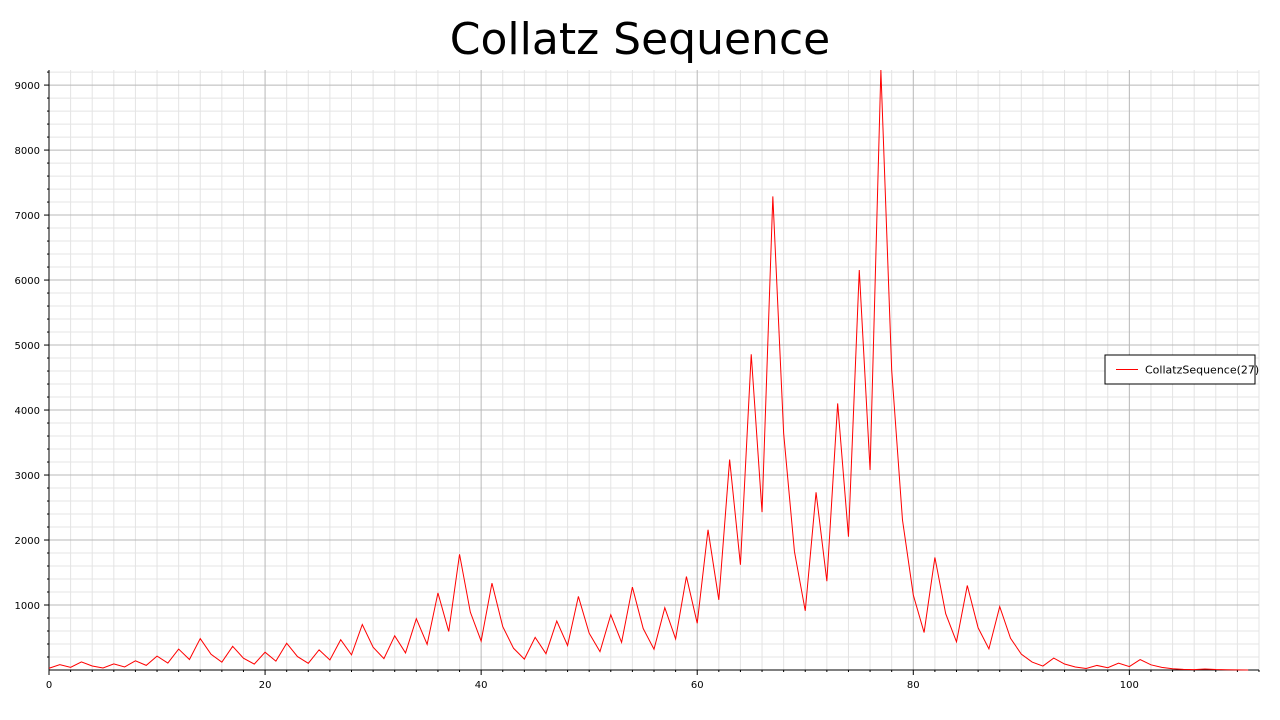  Describe the element at coordinates (1129, 685) in the screenshot. I see `x-tick-label: 100` at that location.